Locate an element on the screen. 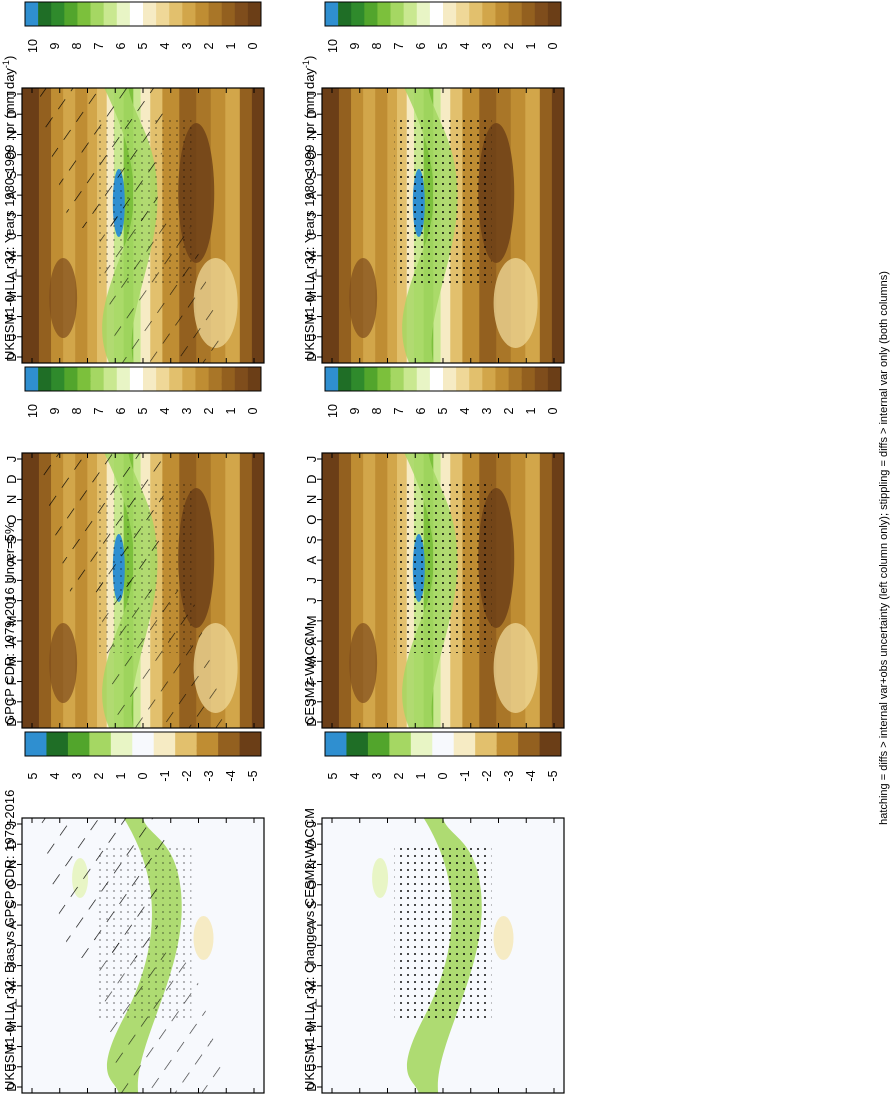 This screenshot has height=1097, width=895. stippling is located at coordinates (143, 203).